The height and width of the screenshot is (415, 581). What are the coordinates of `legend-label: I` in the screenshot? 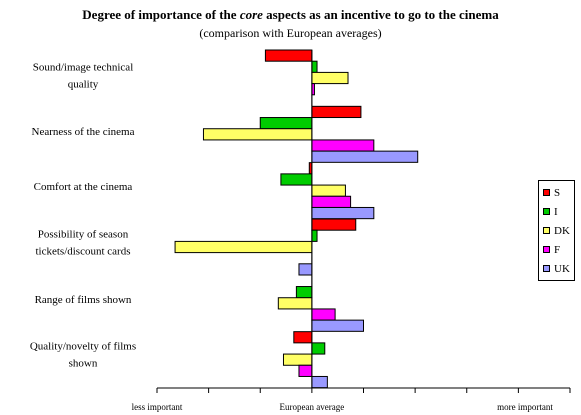 It's located at (556, 212).